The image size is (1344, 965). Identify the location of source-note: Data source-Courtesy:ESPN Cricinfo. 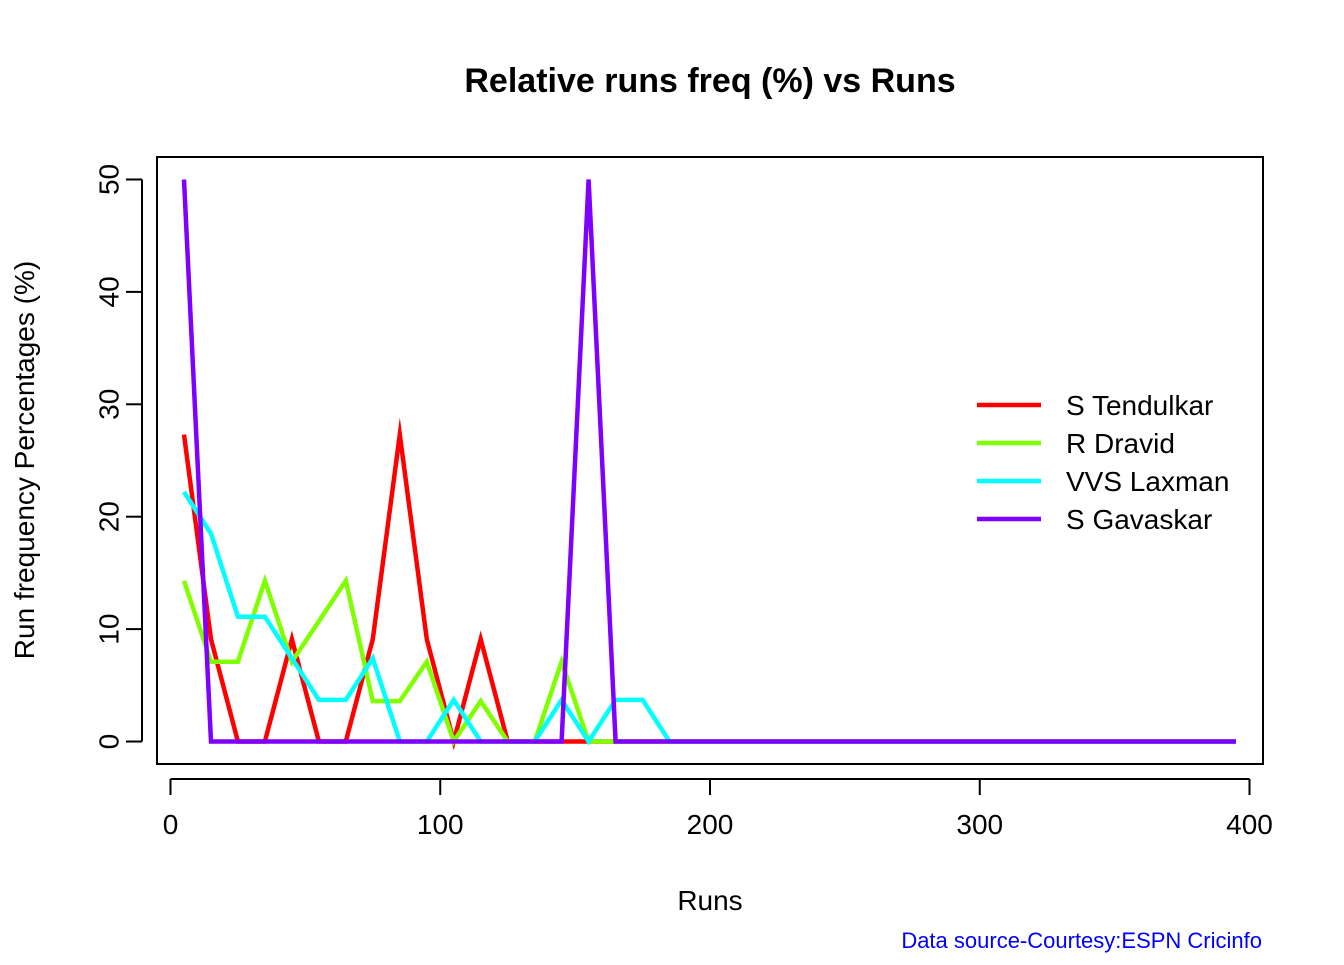
(1081, 940).